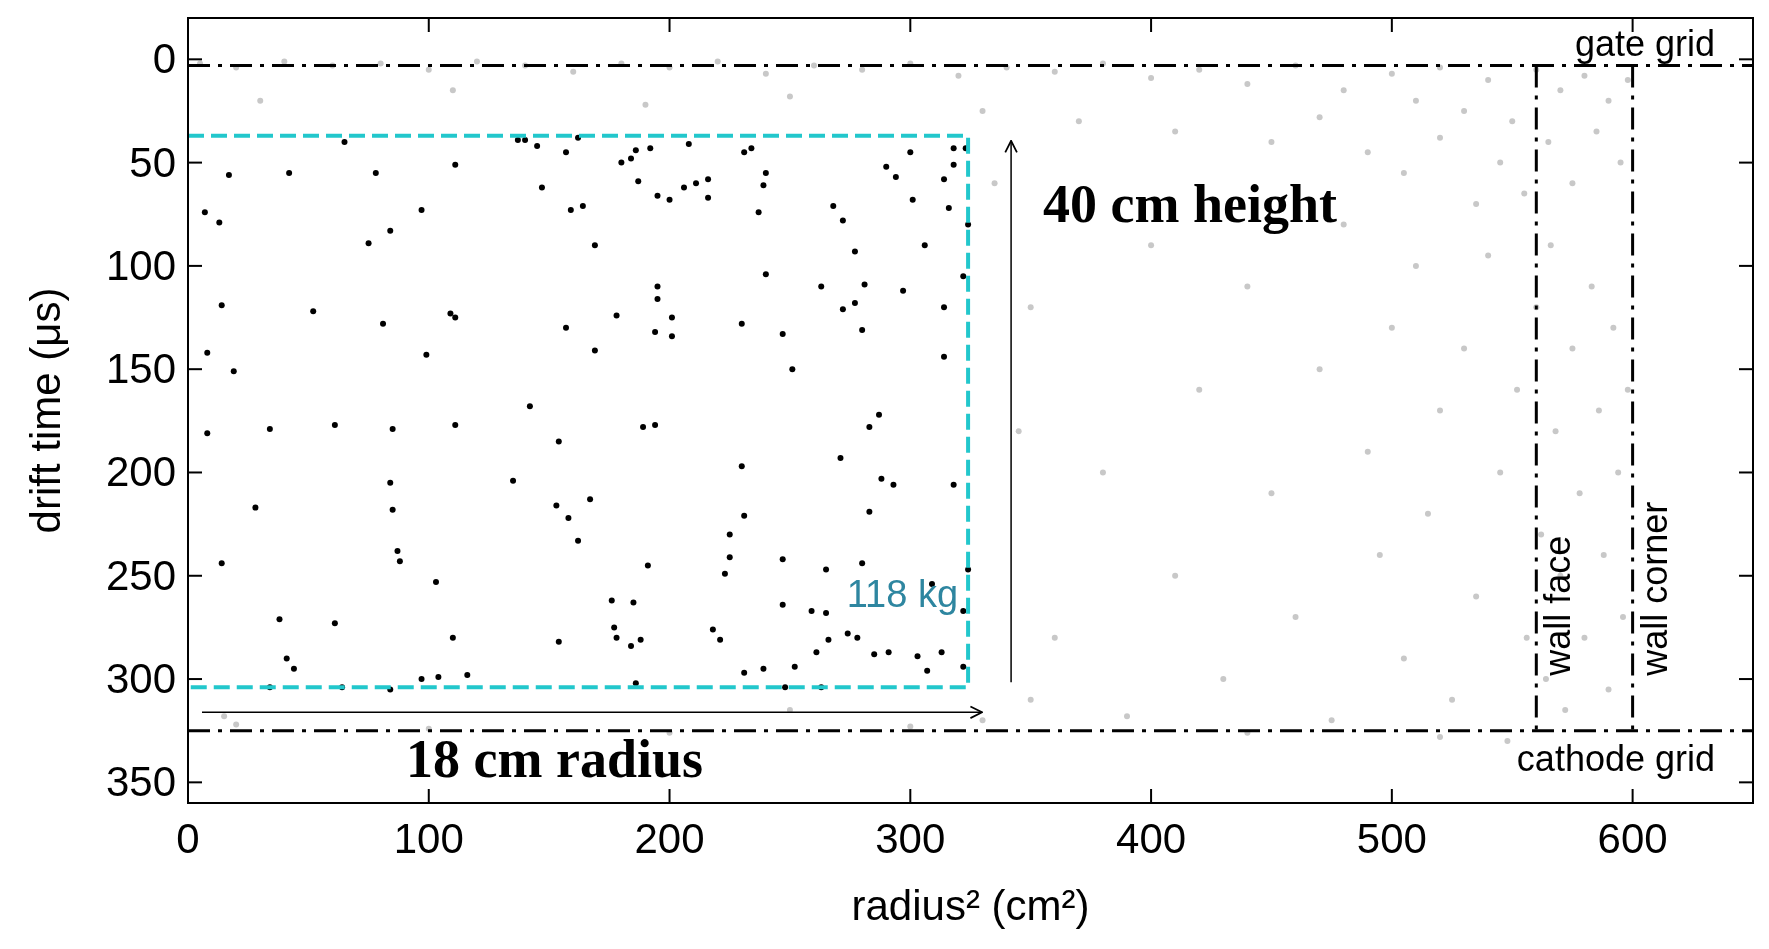  What do you see at coordinates (1615, 758) in the screenshot?
I see `ref-line-label: cathode grid` at bounding box center [1615, 758].